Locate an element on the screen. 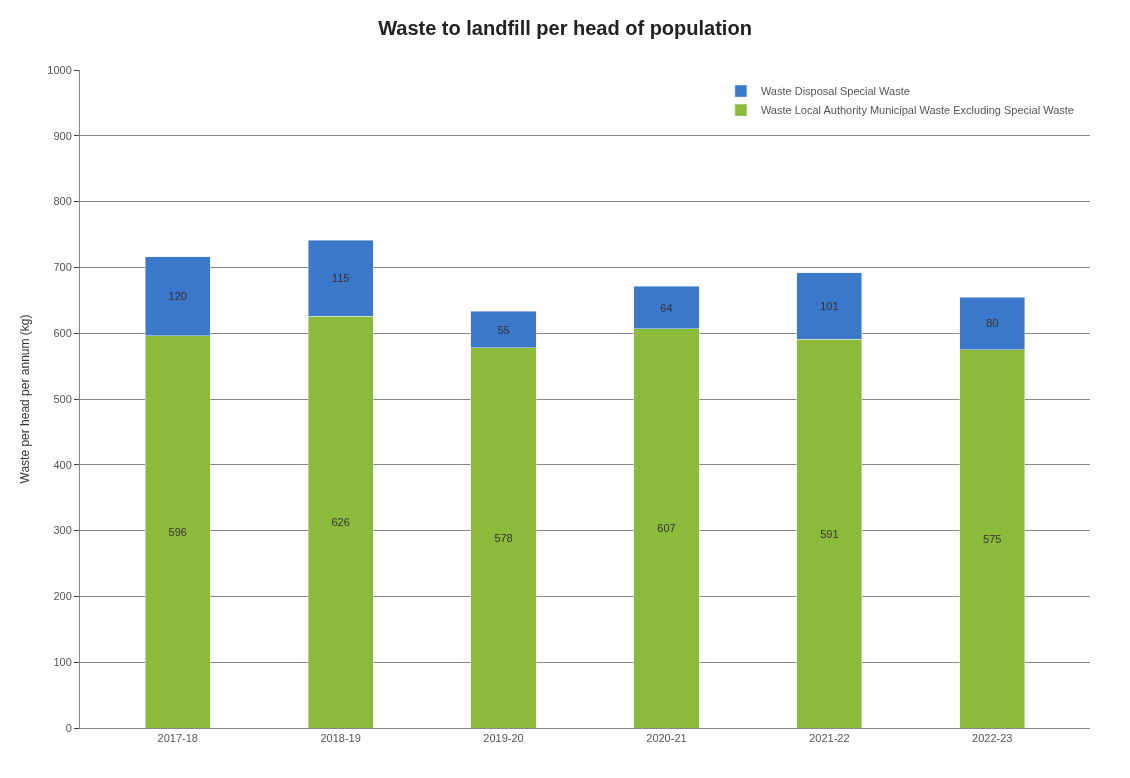 Image resolution: width=1130 pixels, height=778 pixels. y-axis-title: Waste per head per annum (kg) is located at coordinates (24, 399).